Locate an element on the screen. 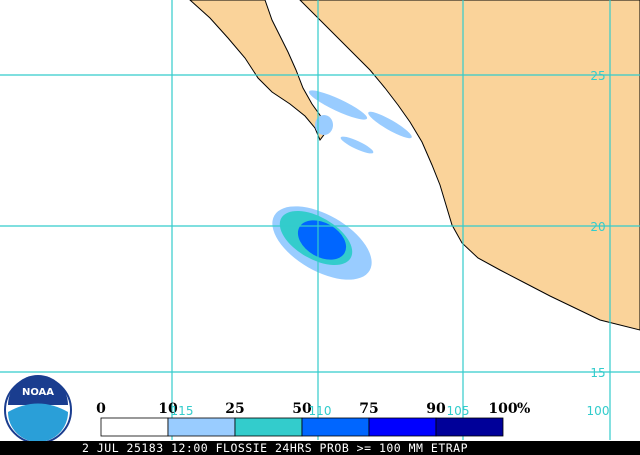 The width and height of the screenshot is (640, 455). caption-bar is located at coordinates (320, 448).